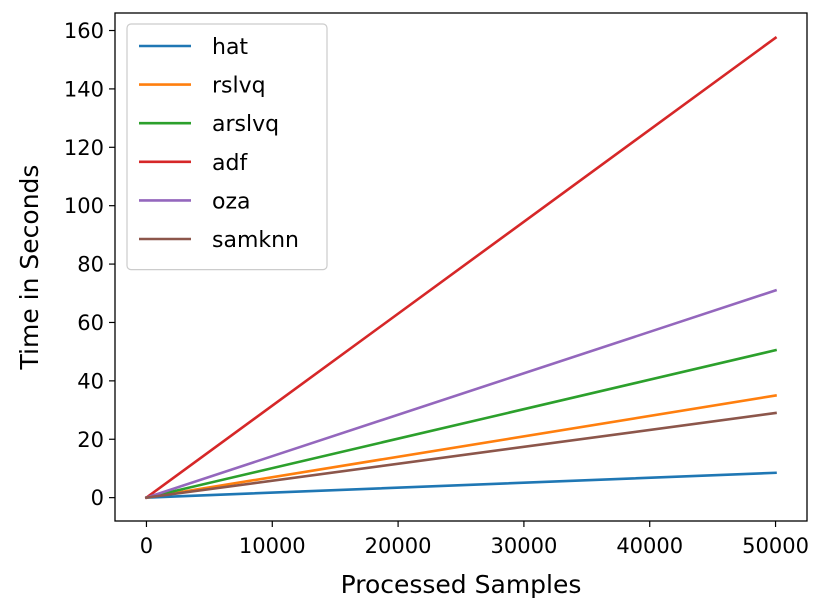  I want to click on y-tick-label: 160, so click(84, 31).